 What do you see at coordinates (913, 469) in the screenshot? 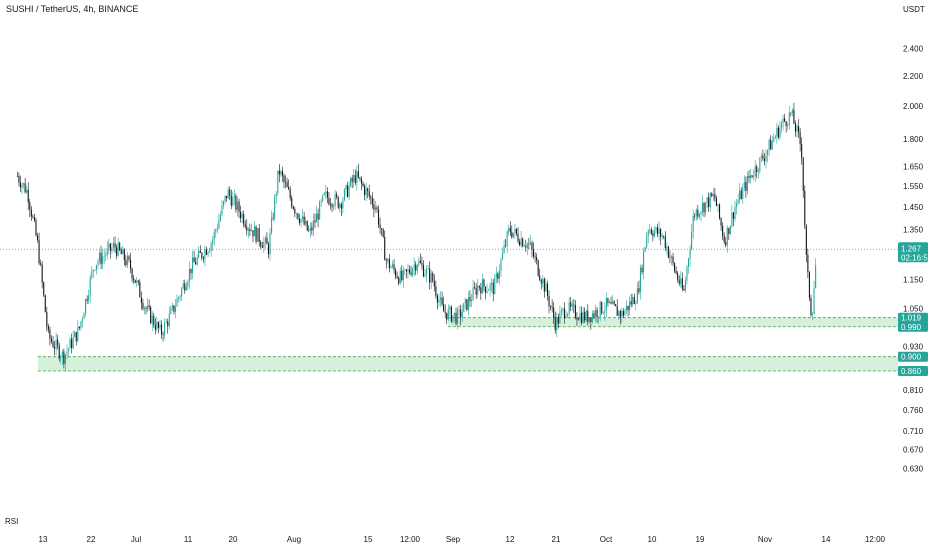
I see `y-tick-label: 0.630` at bounding box center [913, 469].